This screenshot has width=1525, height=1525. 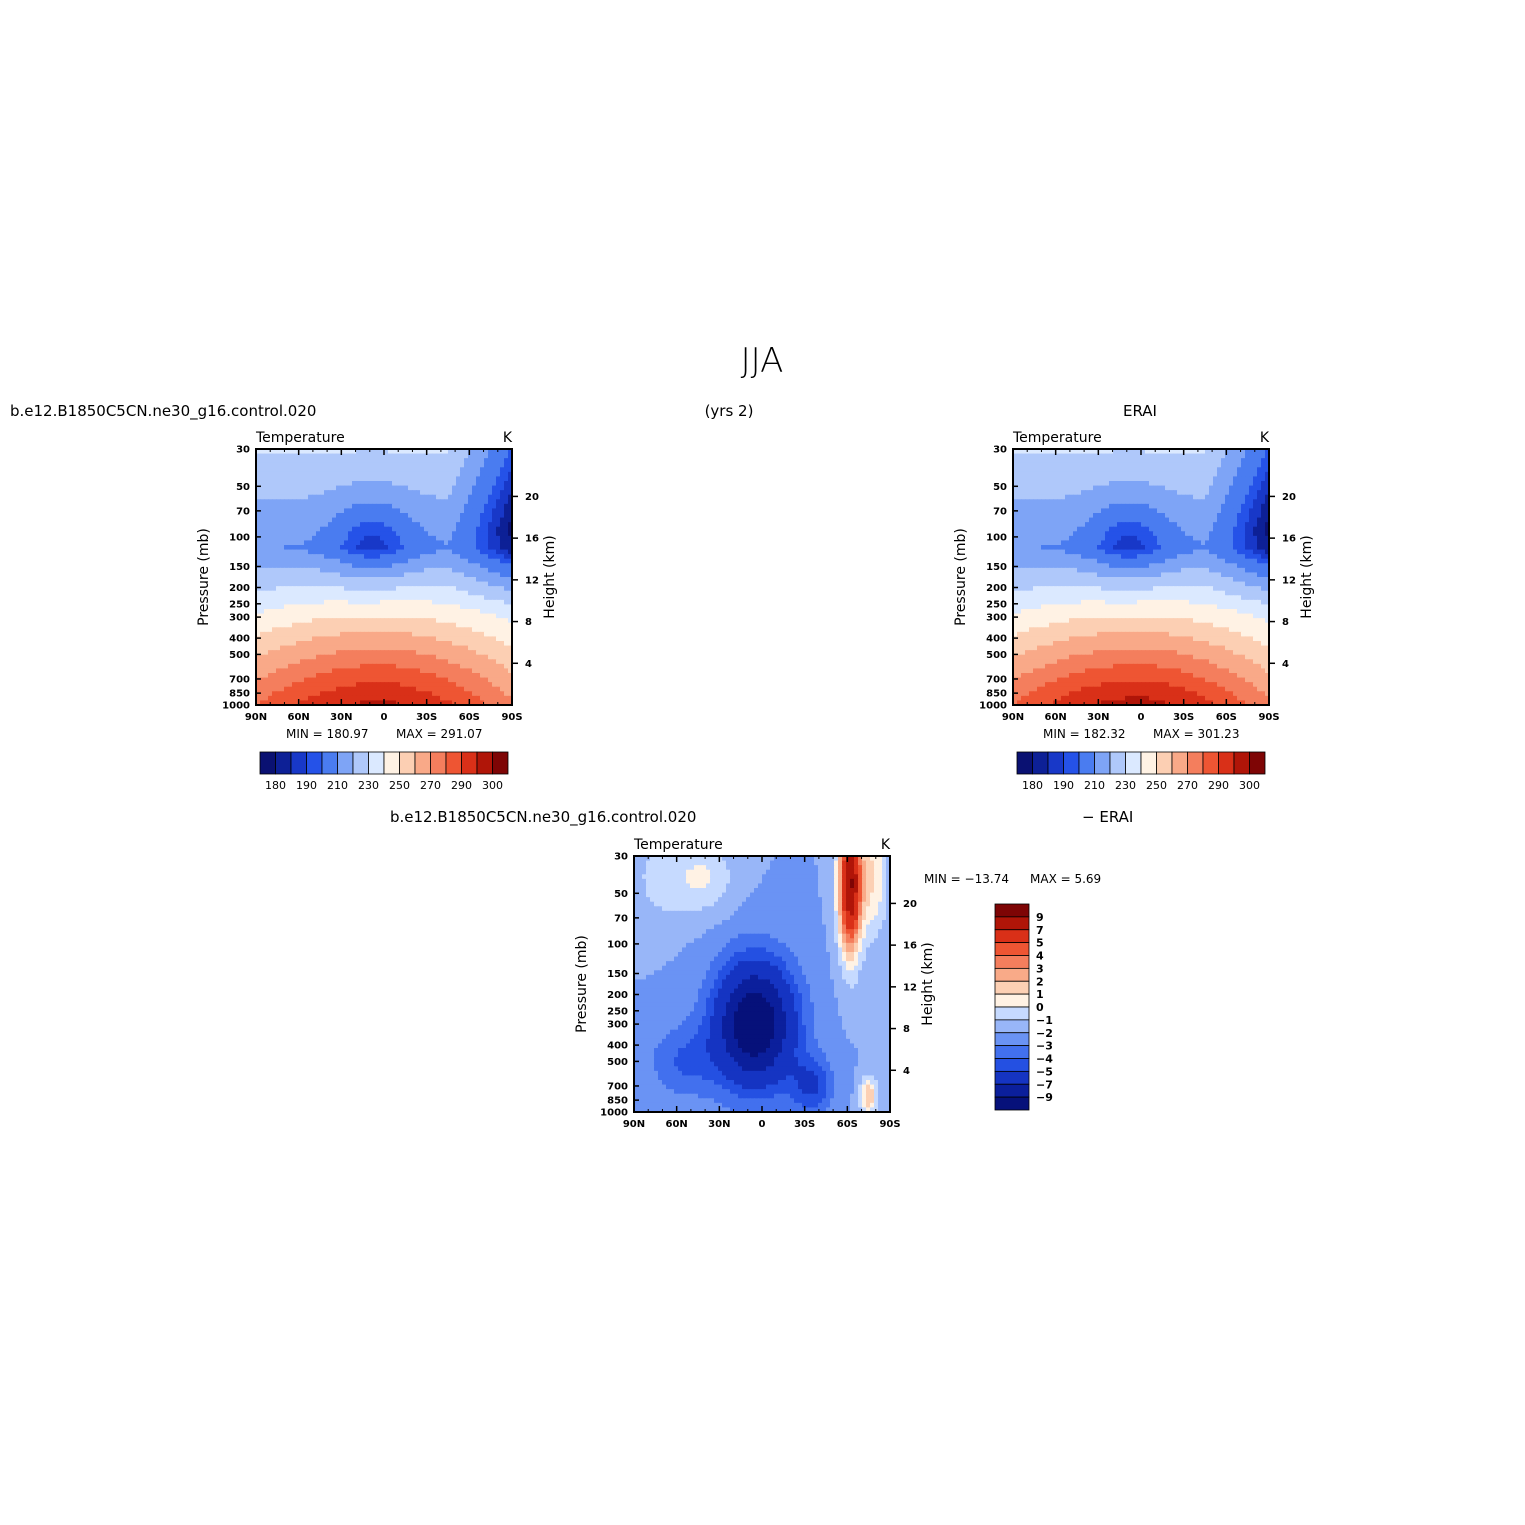 I want to click on colorbar-label: 270, so click(x=430, y=785).